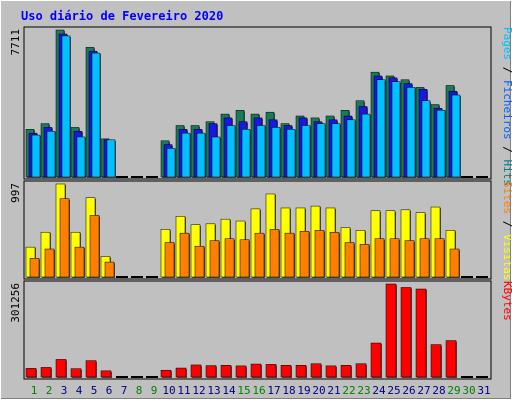  I want to click on legend-part-pages-files-hits-4: Hits, so click(506, 172).